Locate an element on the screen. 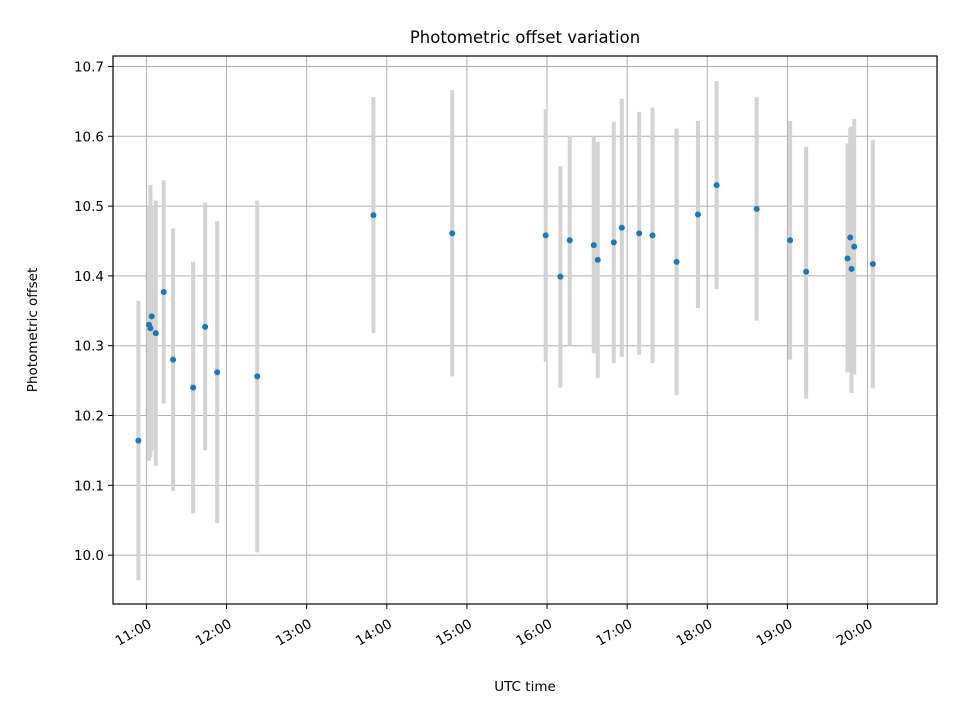 The height and width of the screenshot is (720, 960). y-axis-ticks: 10.0 10.1 10.2 10.3 10.4 10.5 10.6 10.7 is located at coordinates (93, 311).